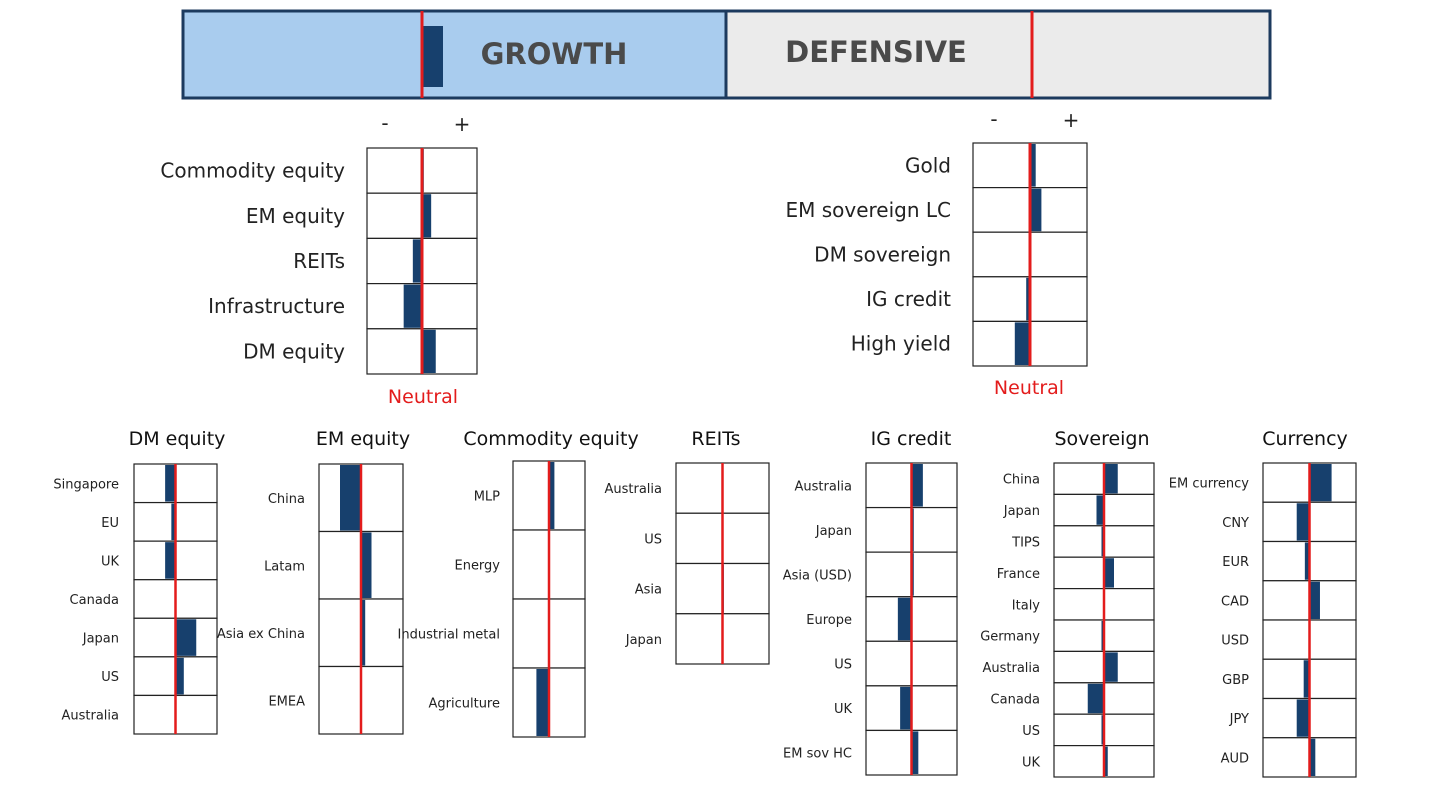 Image resolution: width=1436 pixels, height=794 pixels. What do you see at coordinates (843, 665) in the screenshot?
I see `ig_credit-label-us: US` at bounding box center [843, 665].